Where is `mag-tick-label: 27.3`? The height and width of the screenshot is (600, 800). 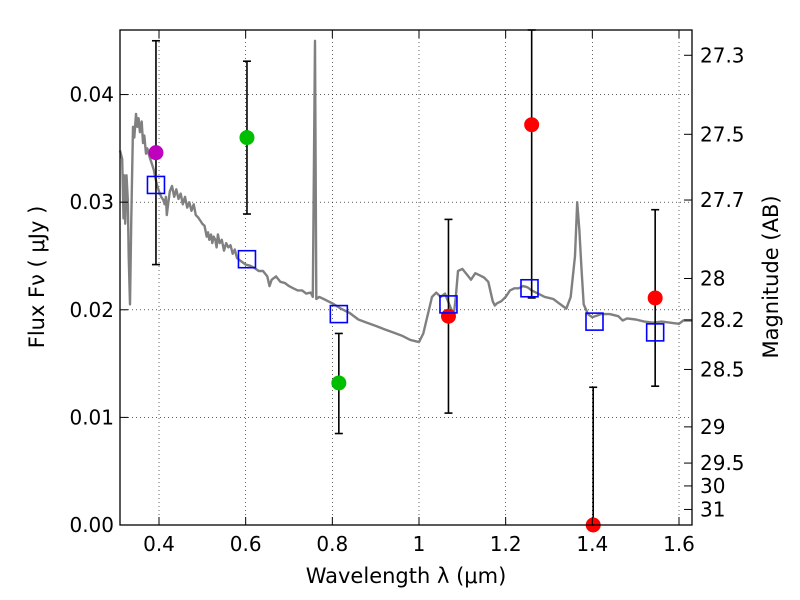
mag-tick-label: 27.3 is located at coordinates (722, 55).